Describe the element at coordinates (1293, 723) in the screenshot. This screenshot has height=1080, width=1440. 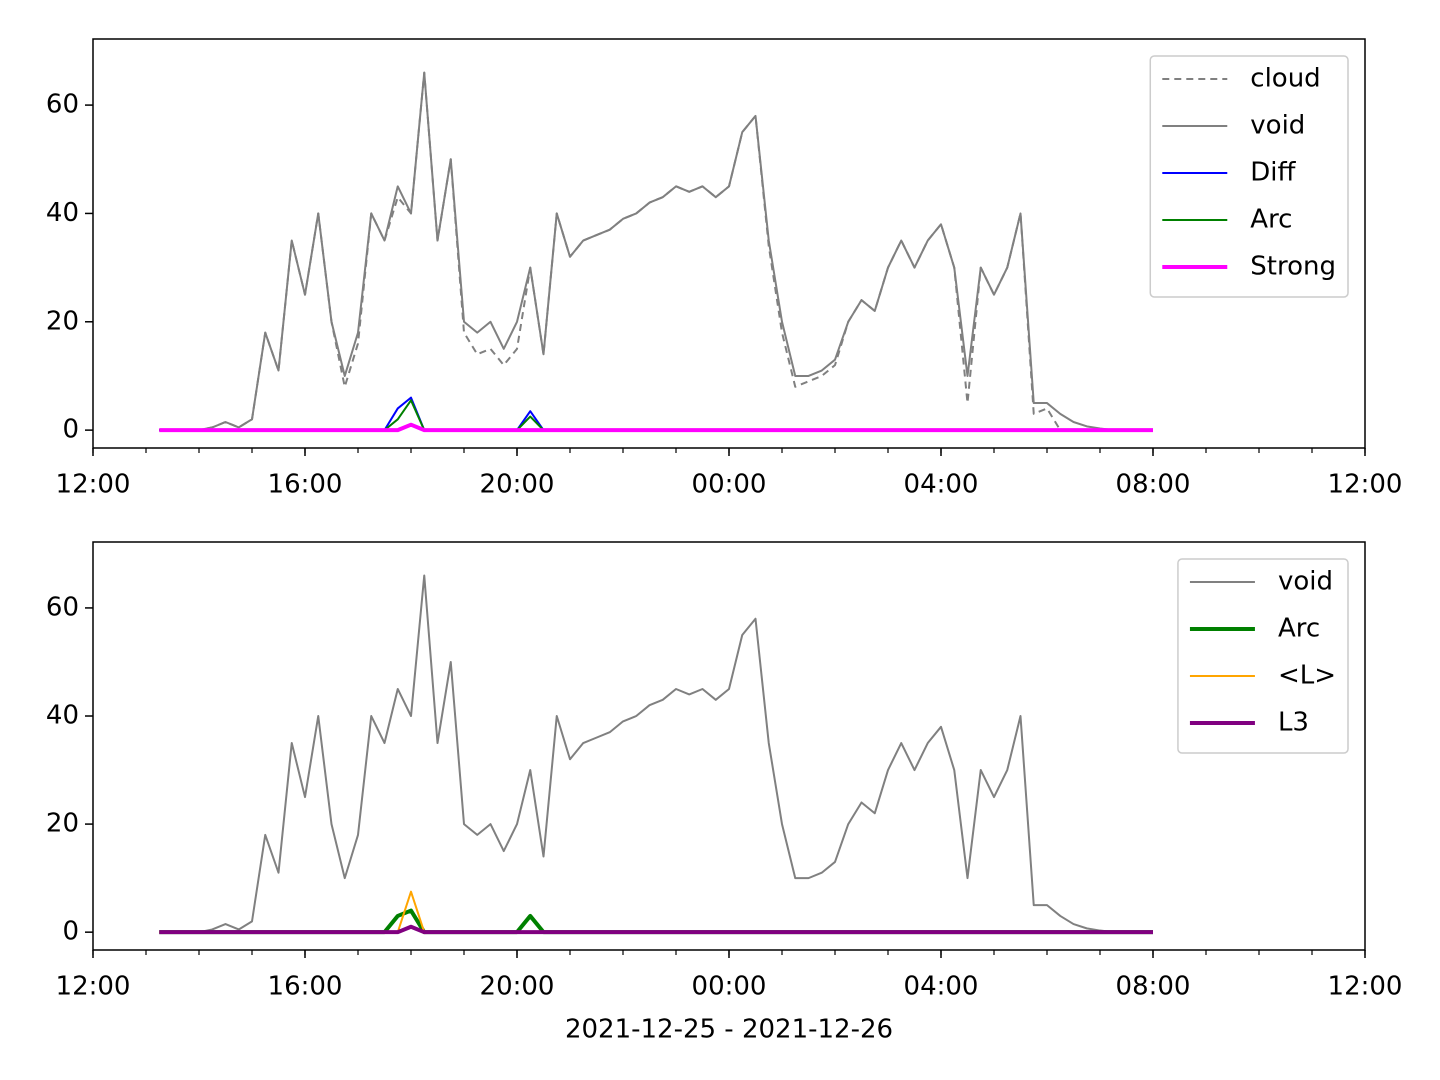
I see `legend-label: L3` at that location.